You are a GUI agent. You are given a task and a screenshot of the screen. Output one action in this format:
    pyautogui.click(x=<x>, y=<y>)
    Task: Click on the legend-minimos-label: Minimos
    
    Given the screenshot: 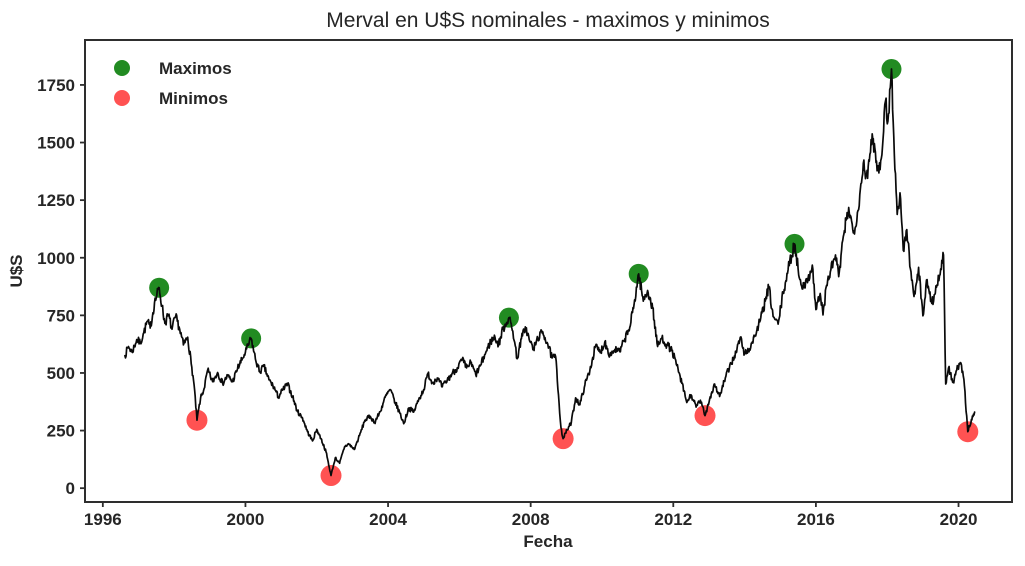 What is the action you would take?
    pyautogui.click(x=193, y=98)
    